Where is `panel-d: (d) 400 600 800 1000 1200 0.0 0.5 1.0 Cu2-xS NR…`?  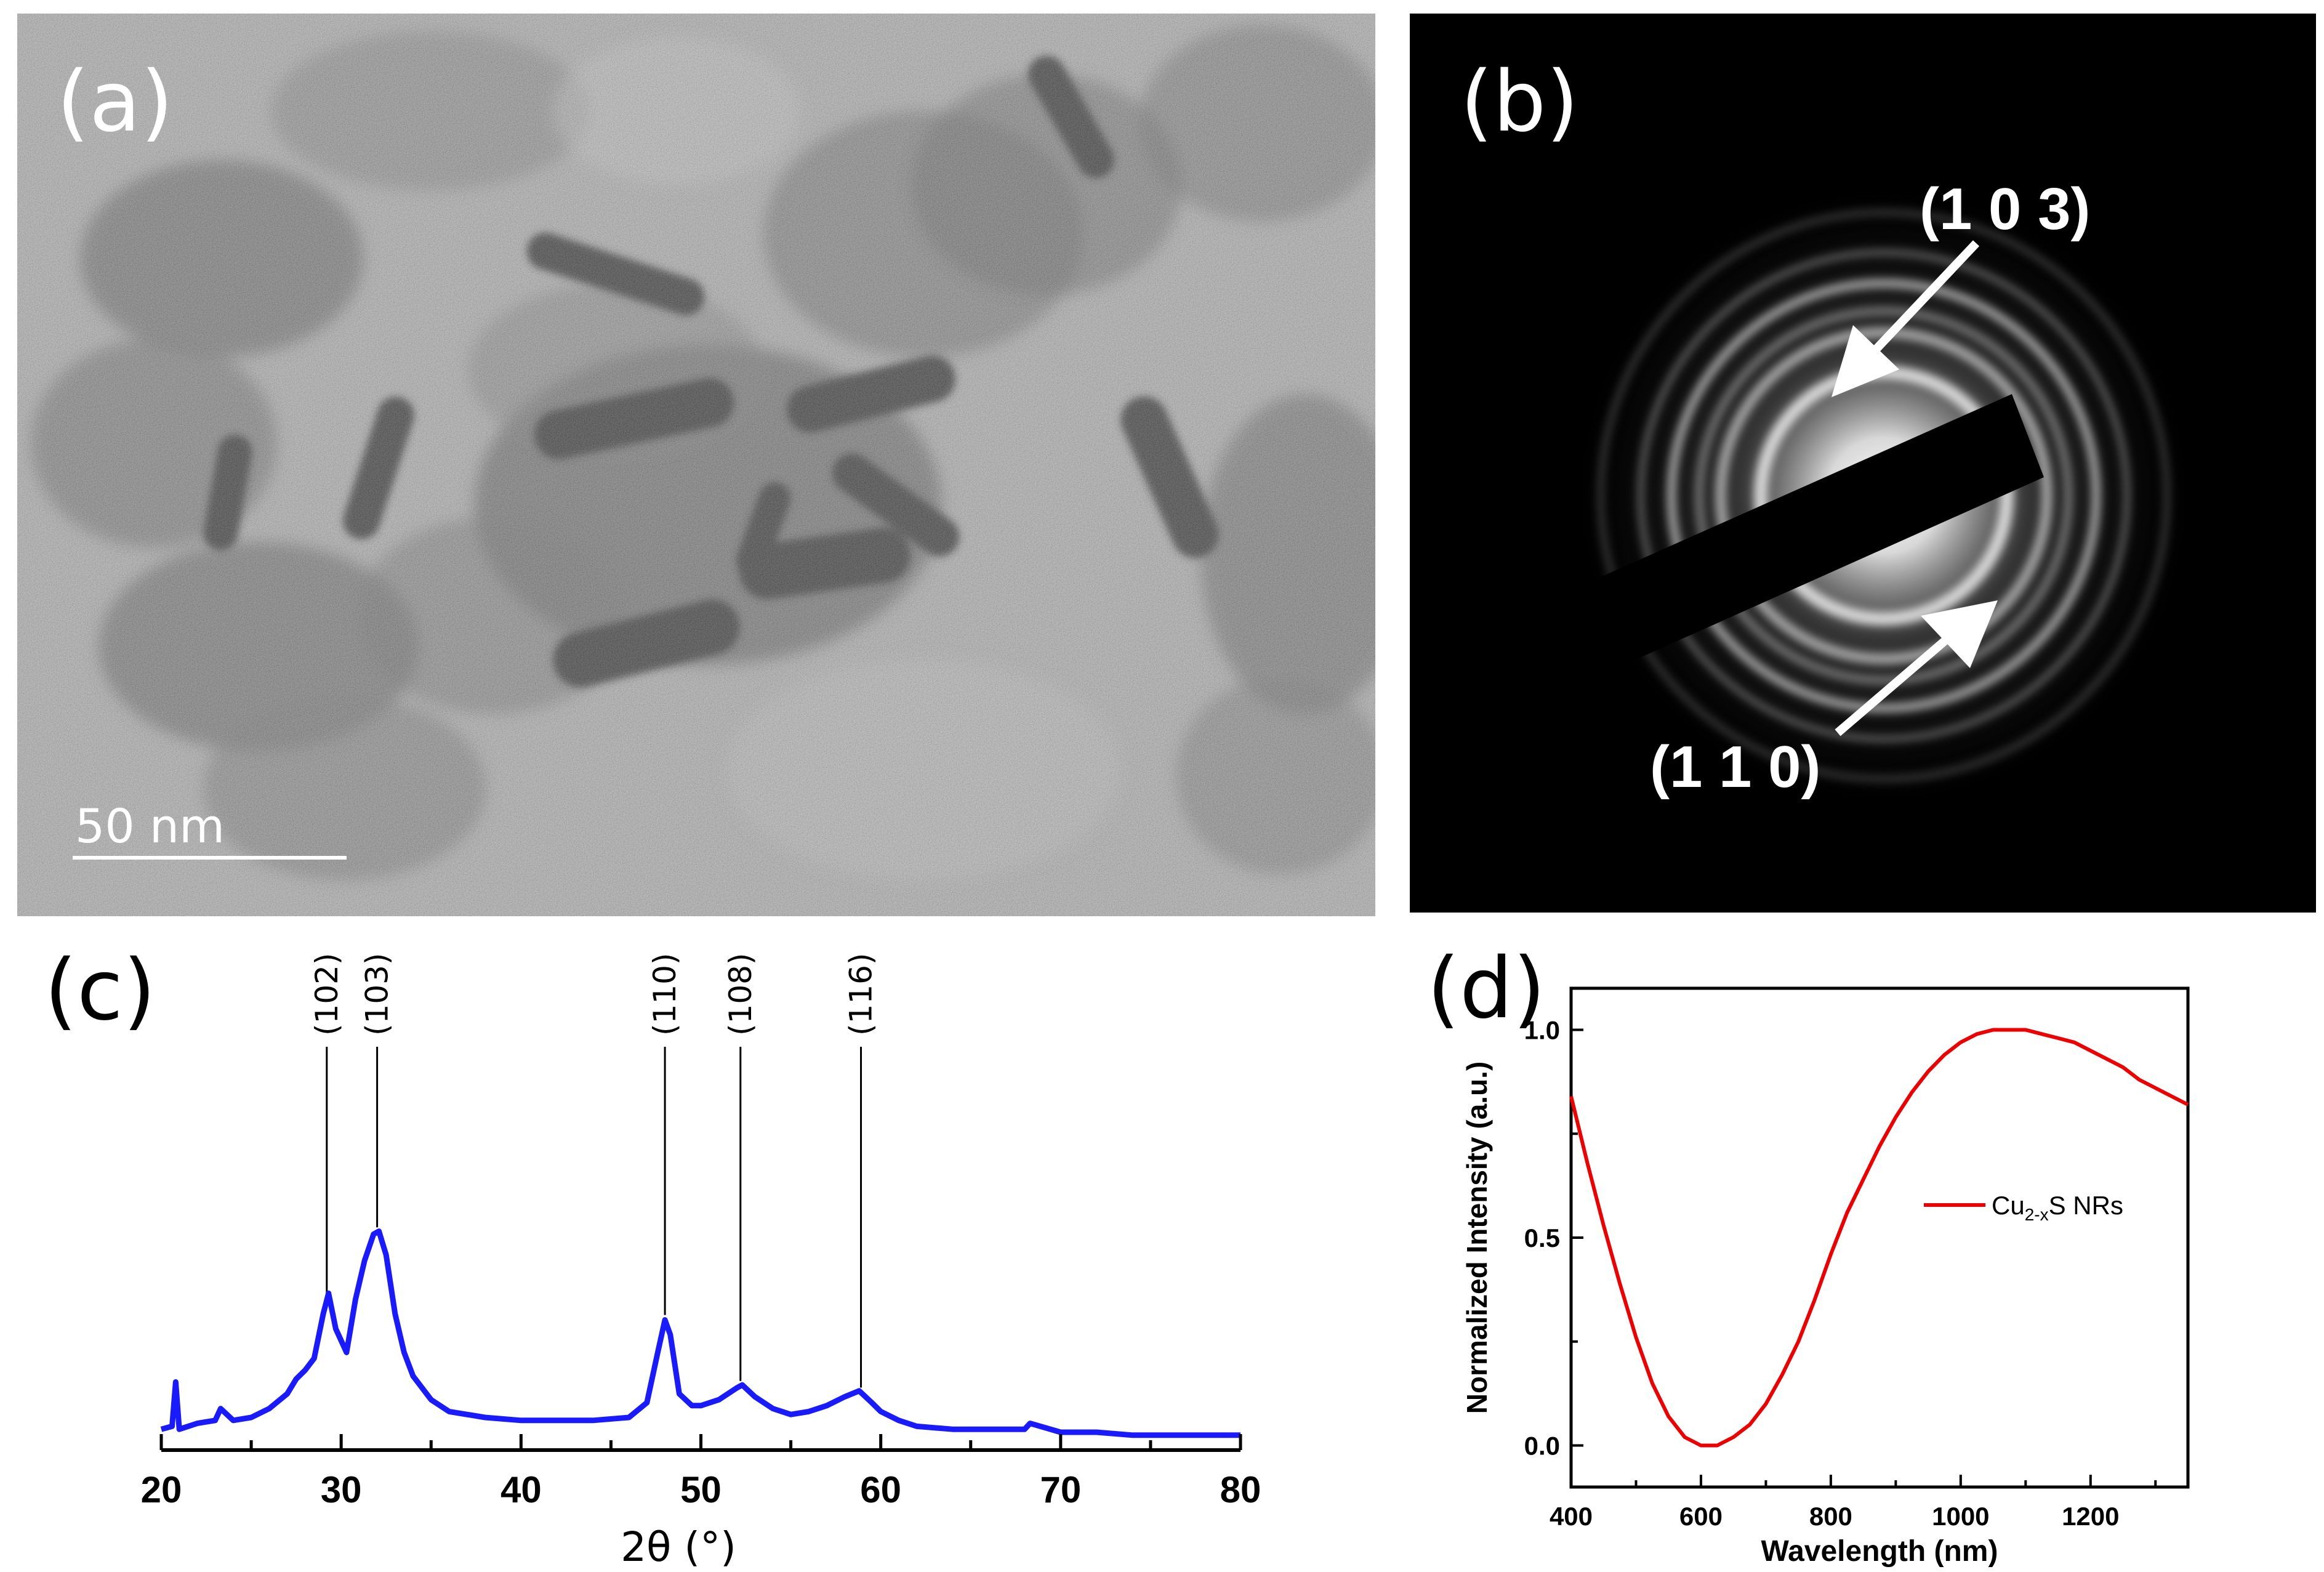 panel-d: (d) 400 600 800 1000 1200 0.0 0.5 1.0 Cu2-xS NR… is located at coordinates (1808, 1254).